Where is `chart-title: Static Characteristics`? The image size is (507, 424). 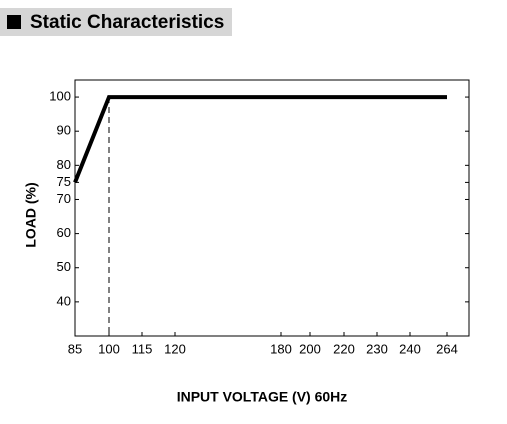
chart-title: Static Characteristics is located at coordinates (127, 22).